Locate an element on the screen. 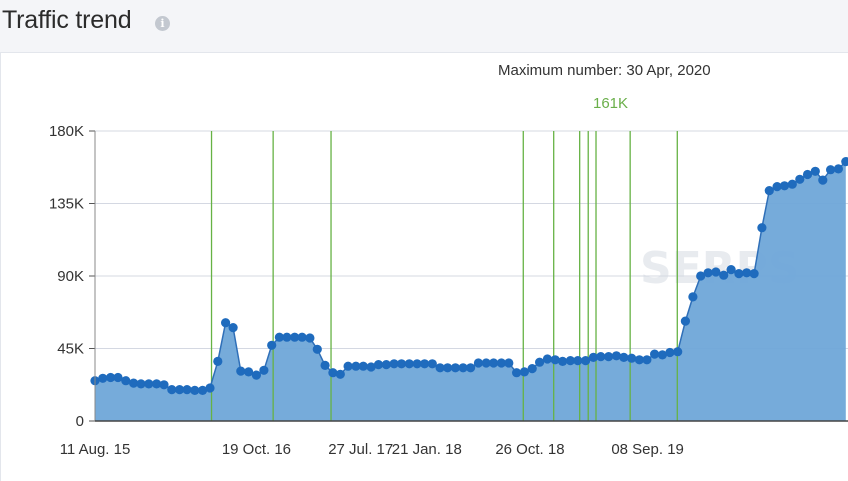 The width and height of the screenshot is (848, 481). info-icon: i is located at coordinates (162, 23).